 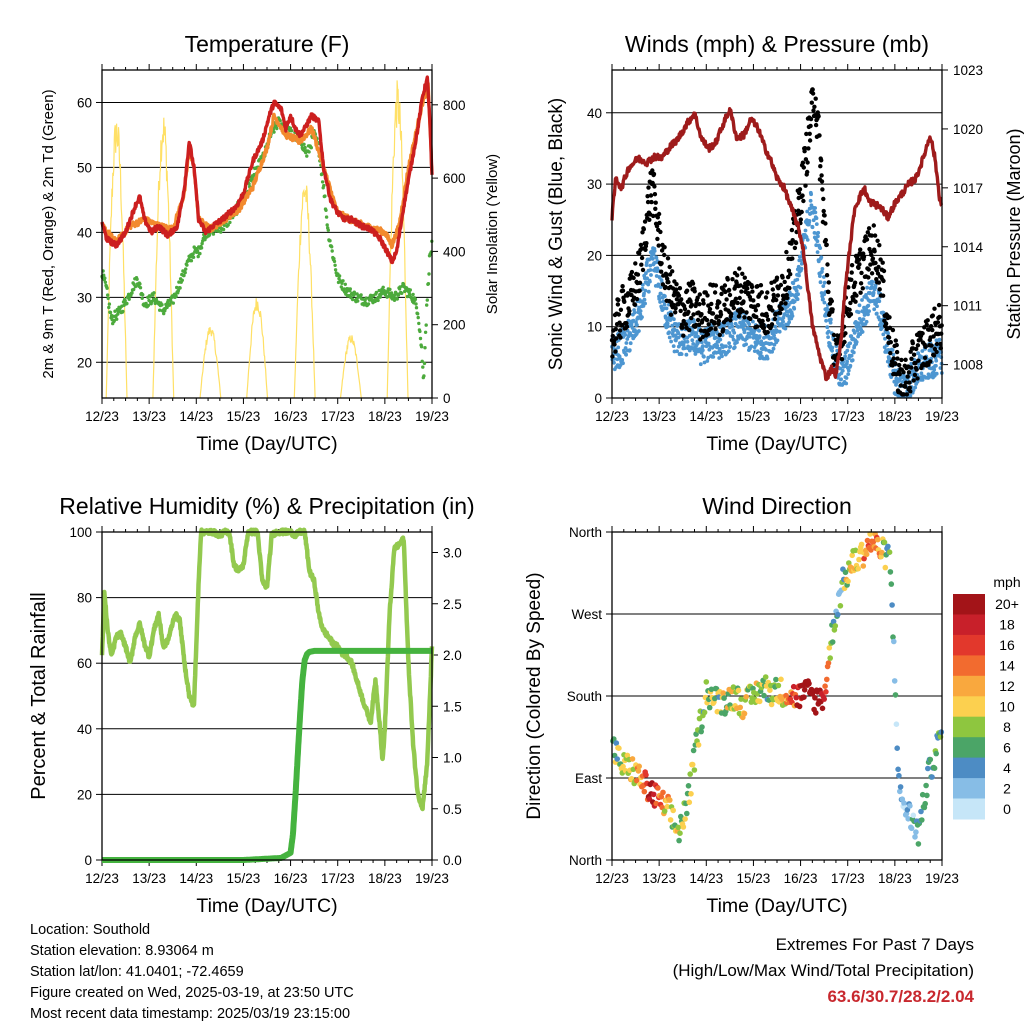 What do you see at coordinates (452, 604) in the screenshot?
I see `y2-tick-label: 2.5` at bounding box center [452, 604].